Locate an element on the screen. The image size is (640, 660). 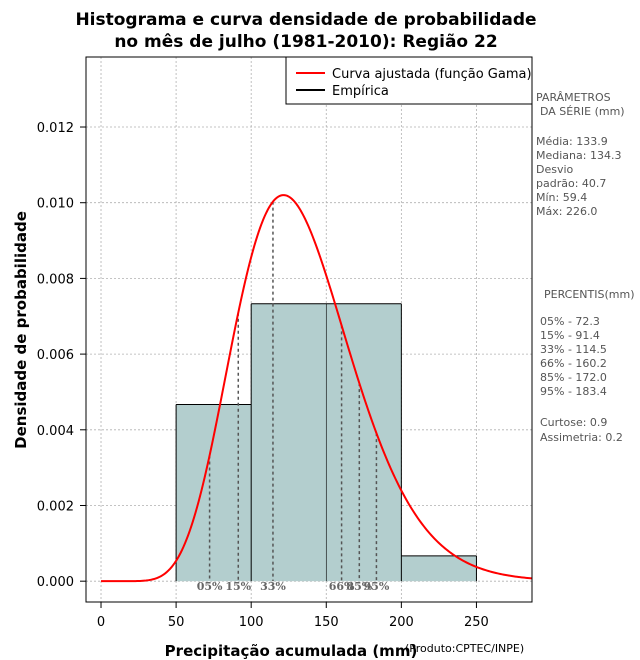
stat-skewness: Assimetria: 0.2 is located at coordinates (581, 437).